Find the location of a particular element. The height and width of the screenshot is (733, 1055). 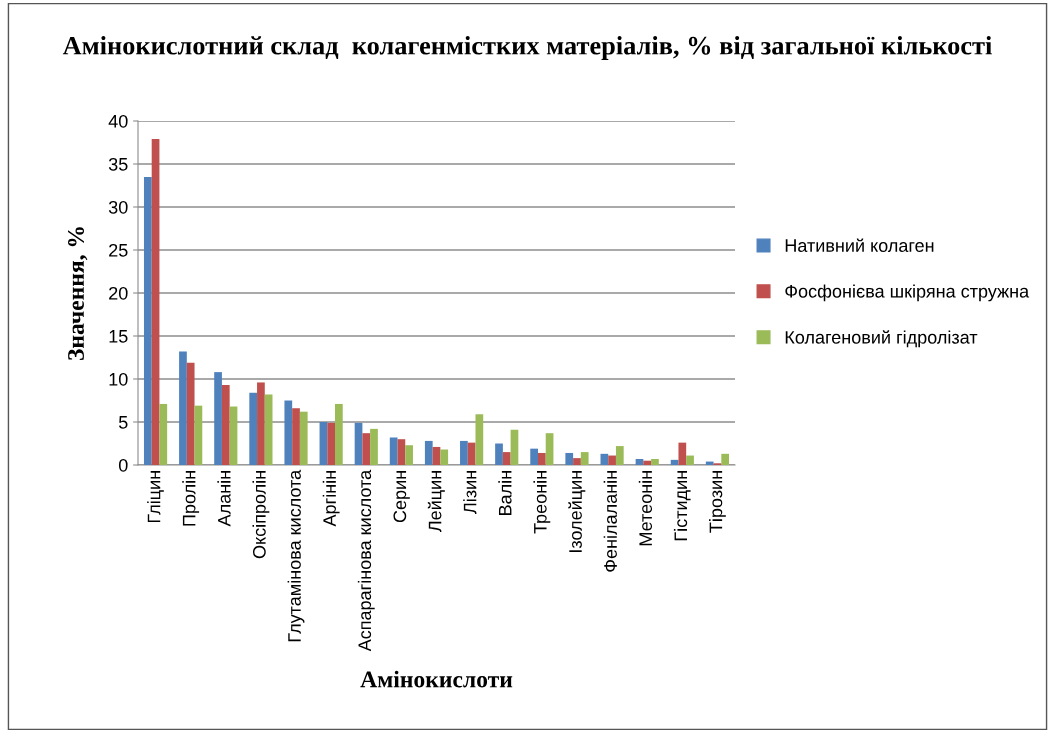

x-tick-label: Лізин is located at coordinates (470, 492).